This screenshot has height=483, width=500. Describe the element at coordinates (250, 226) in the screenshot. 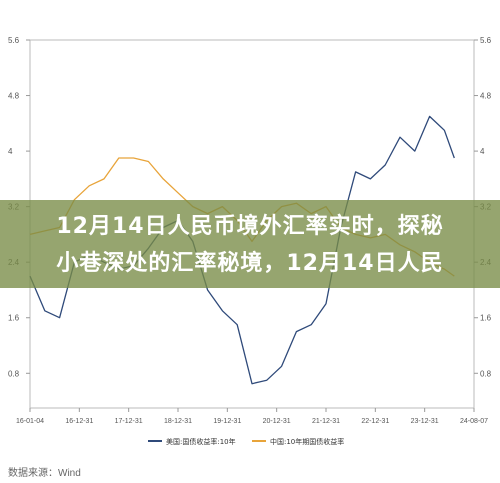

I see `banner-line-1: 12月14日人民币境外汇率实时，探秘` at that location.